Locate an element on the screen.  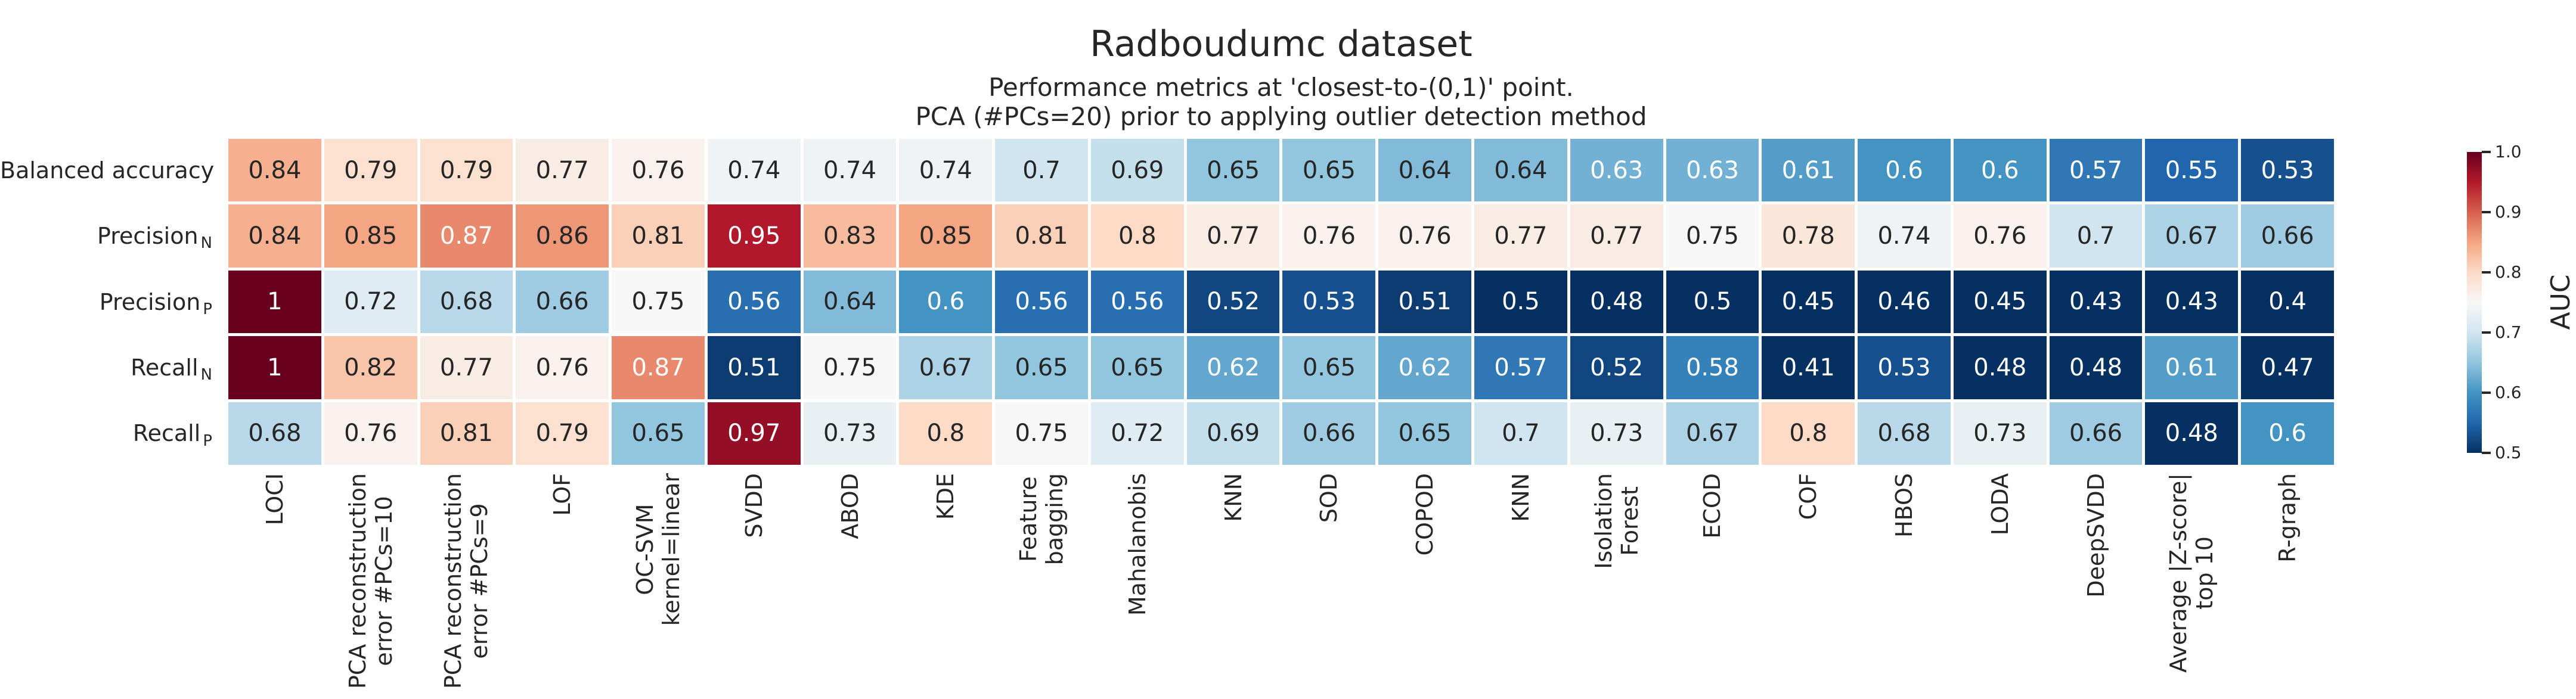
heatmap-cell: 0.67 is located at coordinates (1712, 433).